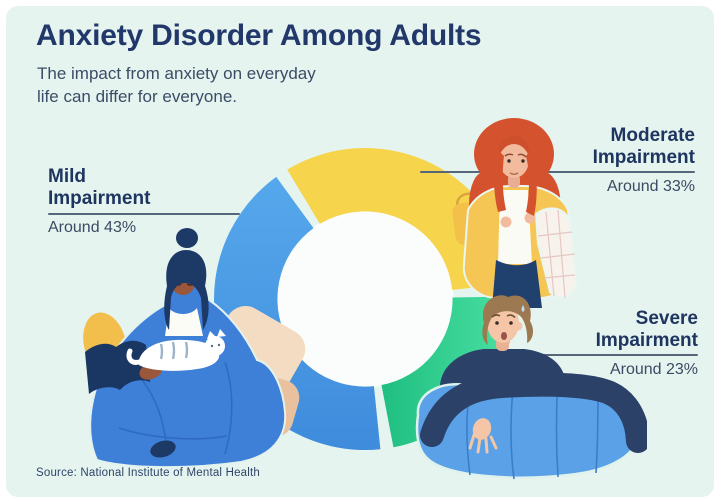  I want to click on moderate-leader-line, so click(557, 172).